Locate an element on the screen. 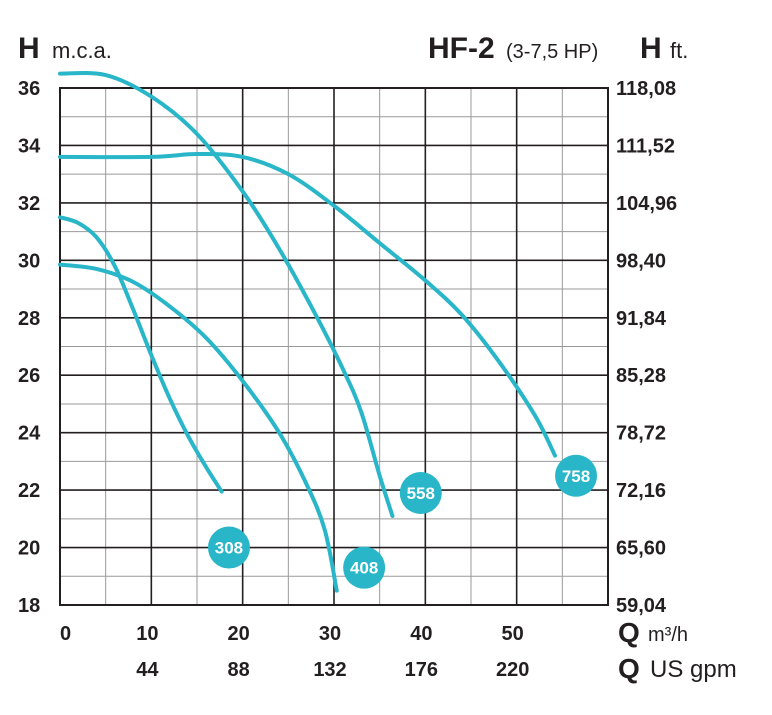 The image size is (772, 715). badge-label-558: 558 is located at coordinates (421, 493).